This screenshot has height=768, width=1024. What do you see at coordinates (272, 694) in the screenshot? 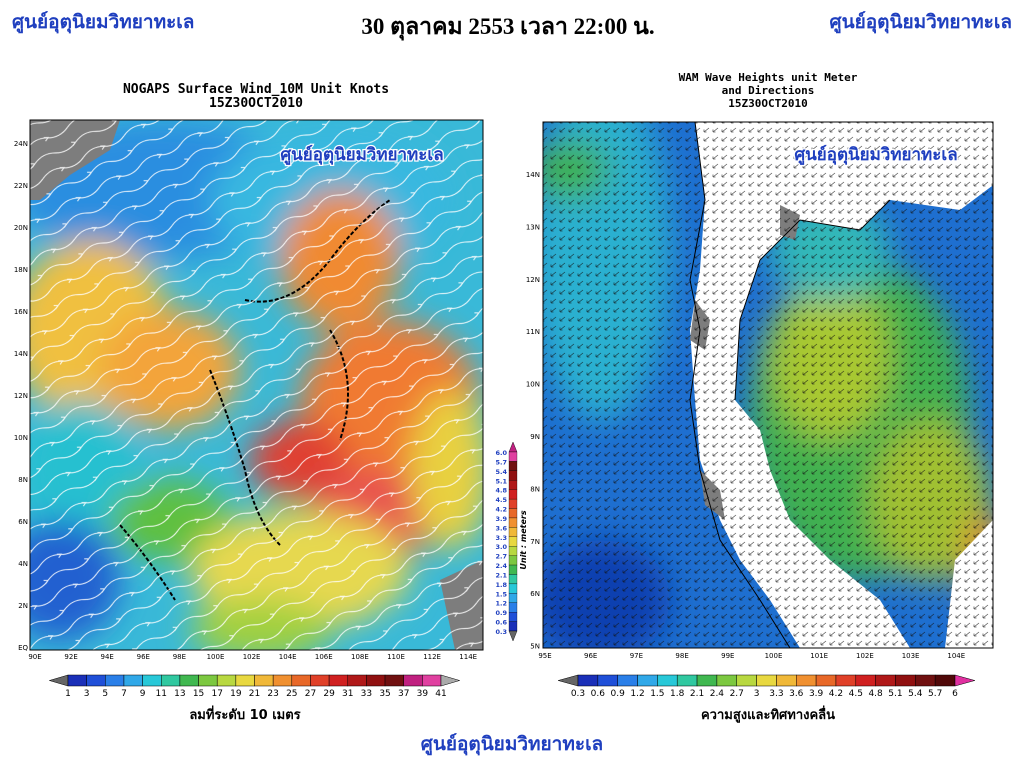
I see `colorbar-label: 23` at bounding box center [272, 694].